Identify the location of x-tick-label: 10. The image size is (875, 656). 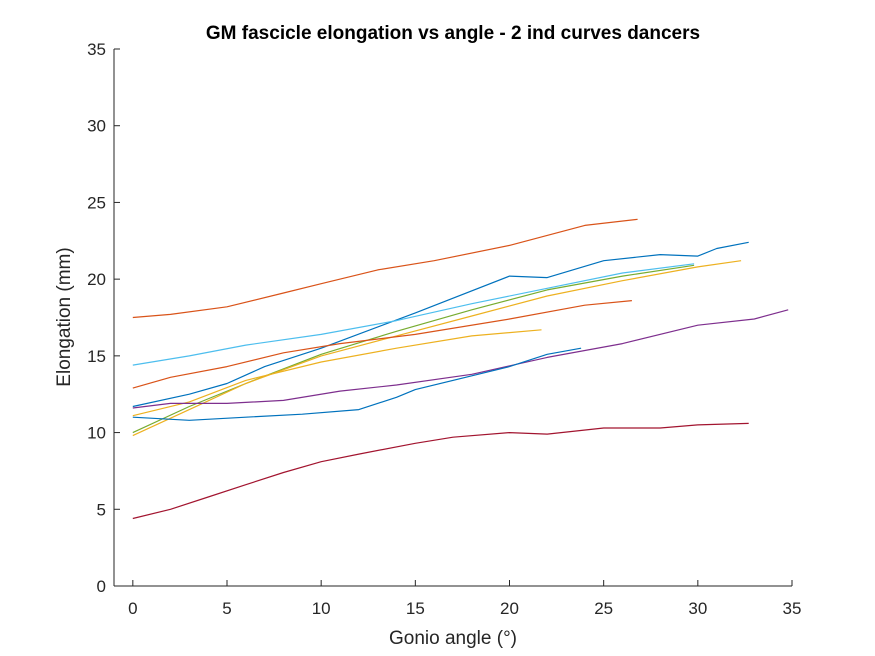
(321, 608).